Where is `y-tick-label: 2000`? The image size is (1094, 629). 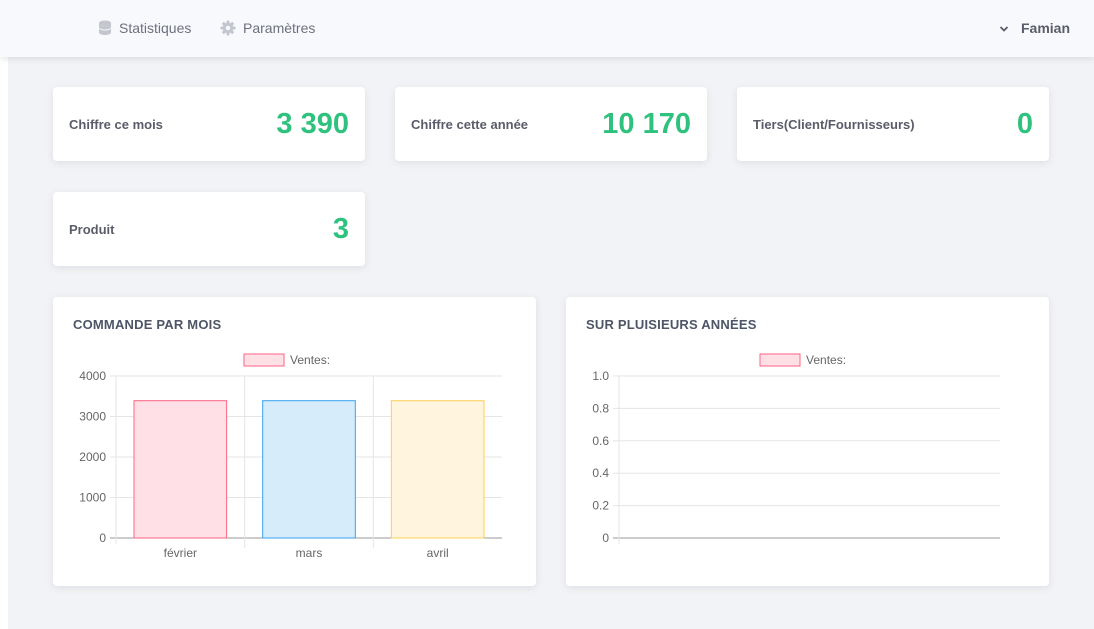 y-tick-label: 2000 is located at coordinates (92, 457).